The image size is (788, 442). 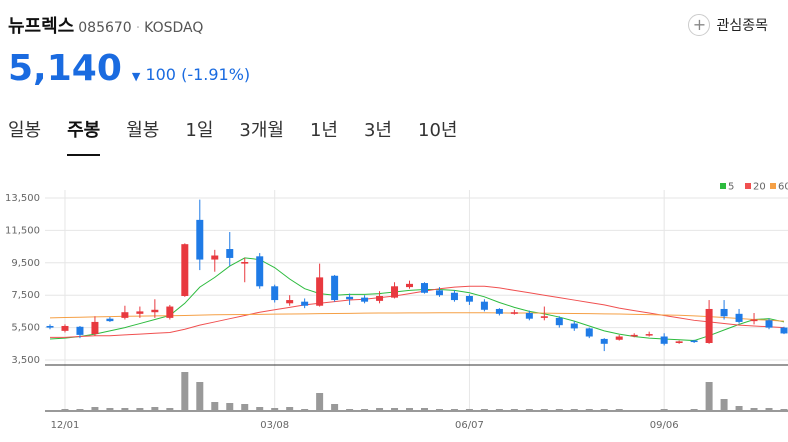 I want to click on change: ▼ 100 (-1.91%), so click(x=191, y=74).